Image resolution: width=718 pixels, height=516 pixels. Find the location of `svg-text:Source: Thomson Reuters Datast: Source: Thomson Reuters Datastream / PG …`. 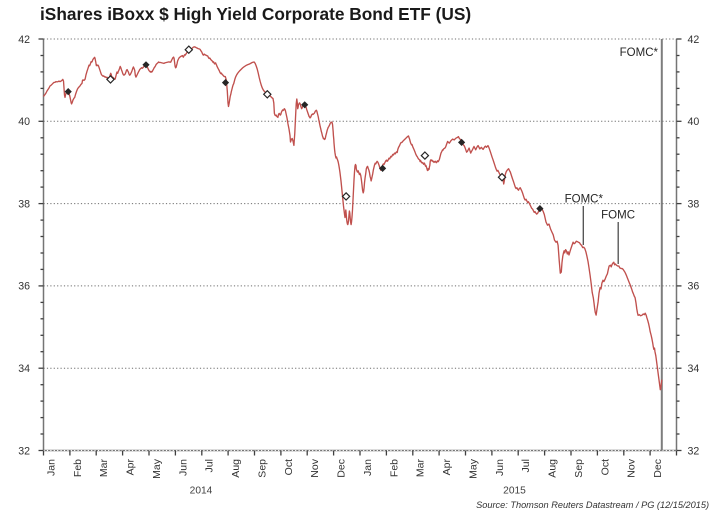

svg-text:Source: Thomson Reuters Datast: Source: Thomson Reuters Datastream / PG … is located at coordinates (592, 505).